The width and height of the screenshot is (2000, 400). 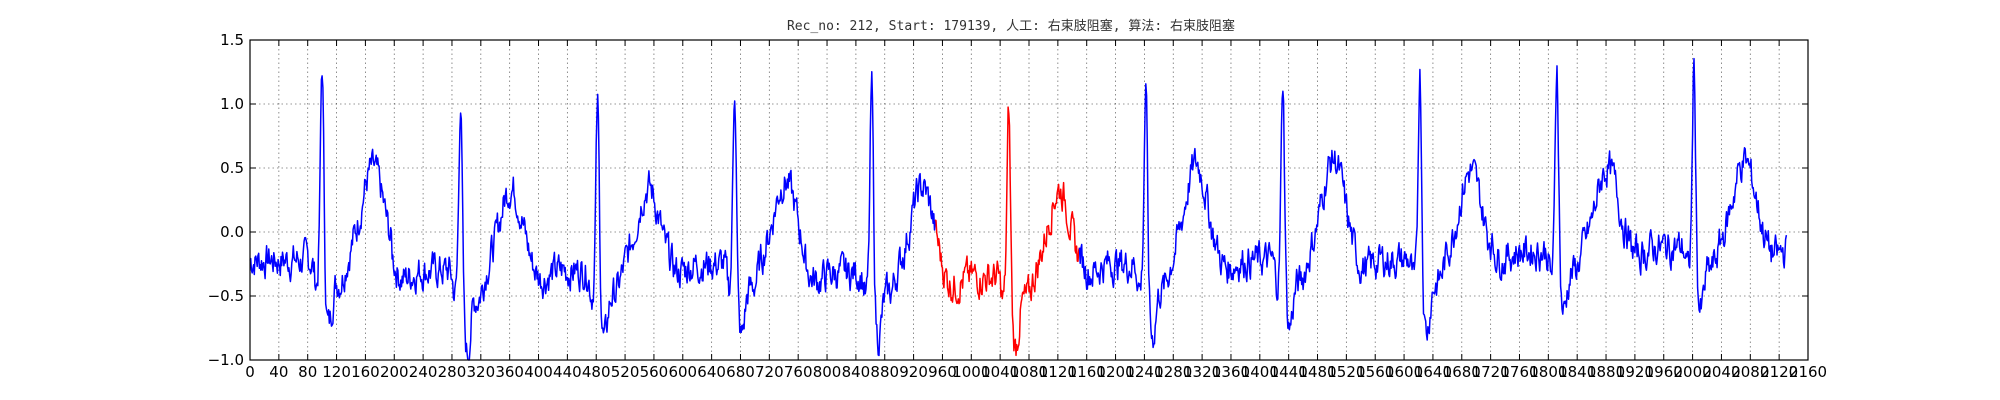 I want to click on x-tick-label: 520, so click(x=625, y=372).